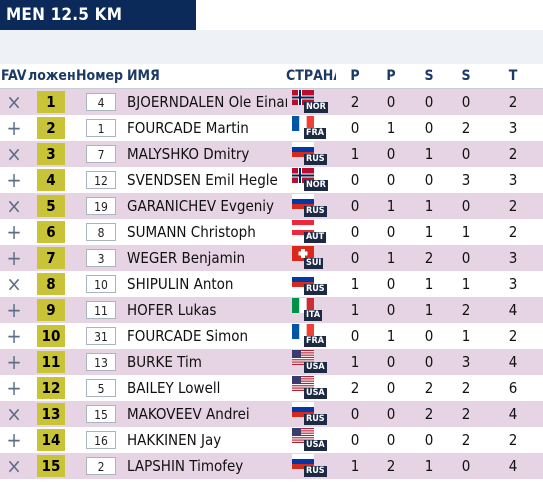 This screenshot has width=543, height=483. Describe the element at coordinates (391, 76) in the screenshot. I see `header-prone-2: P` at that location.